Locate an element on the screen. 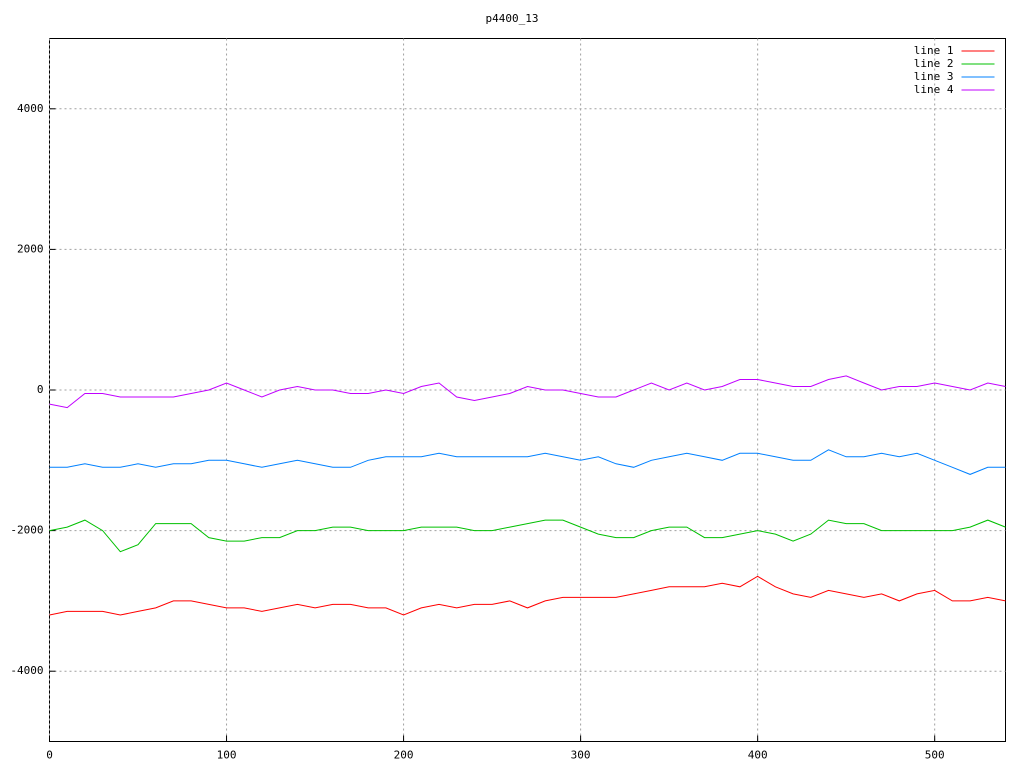  x-tick-label: 0 is located at coordinates (49, 755).